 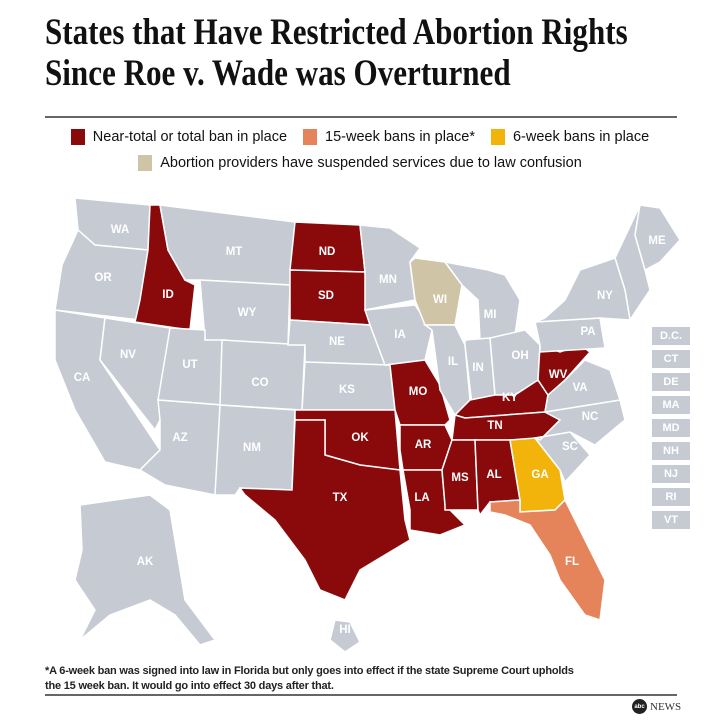 I want to click on state-label: WA, so click(x=120, y=230).